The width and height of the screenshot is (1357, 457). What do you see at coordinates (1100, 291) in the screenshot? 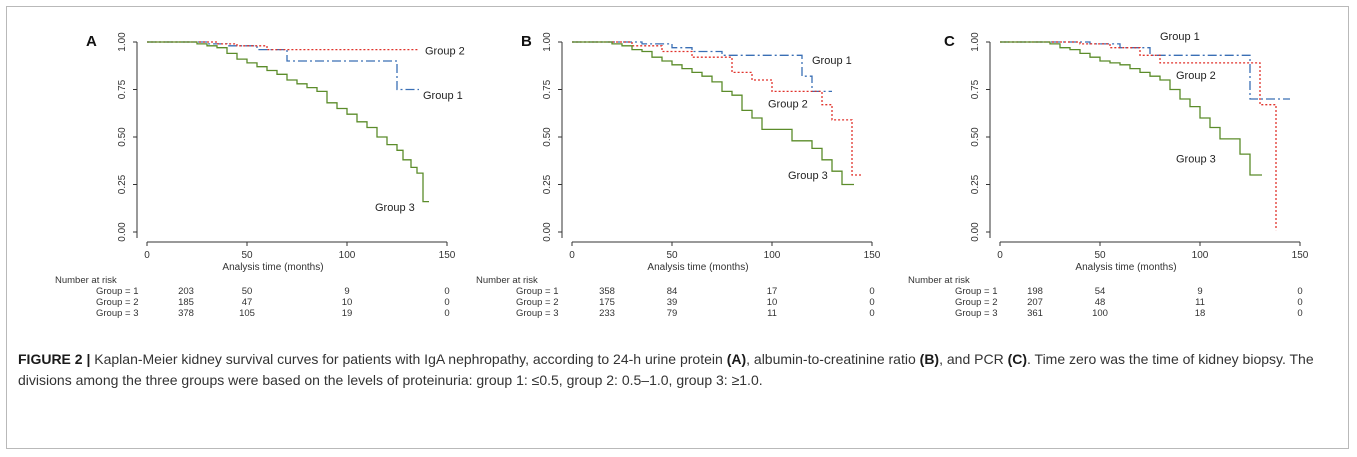
I see `risk-value-c: 54` at bounding box center [1100, 291].